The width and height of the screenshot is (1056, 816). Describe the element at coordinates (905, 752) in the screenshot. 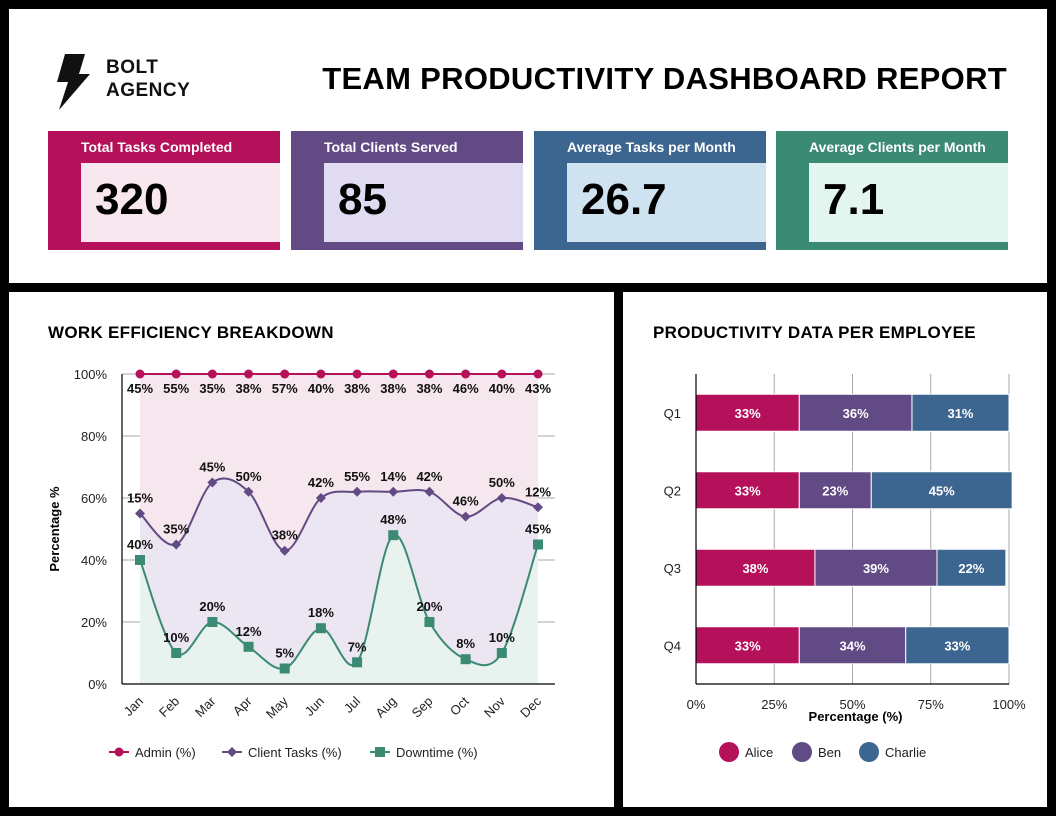

I see `legend-label: Charlie` at that location.